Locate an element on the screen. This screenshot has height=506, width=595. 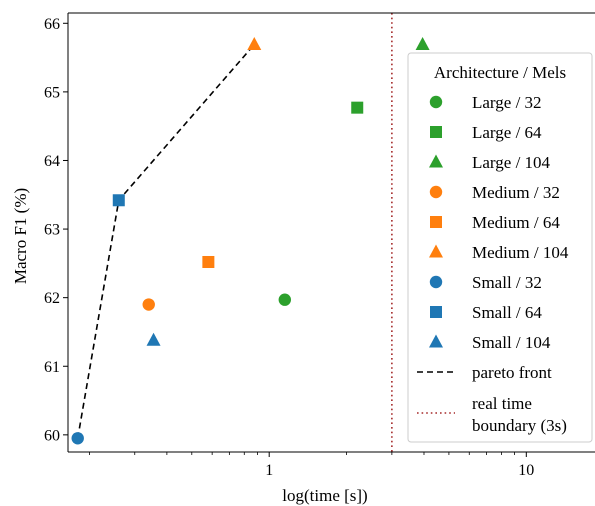
y-tick-label: 60 is located at coordinates (52, 435).